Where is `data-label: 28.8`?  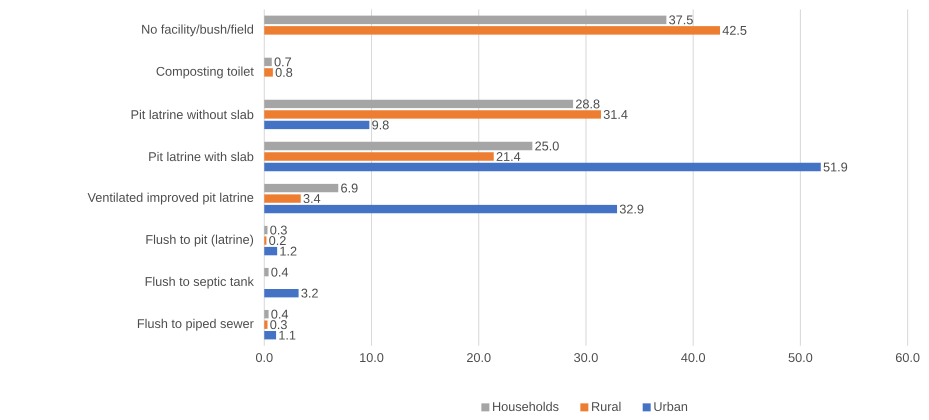 data-label: 28.8 is located at coordinates (588, 103).